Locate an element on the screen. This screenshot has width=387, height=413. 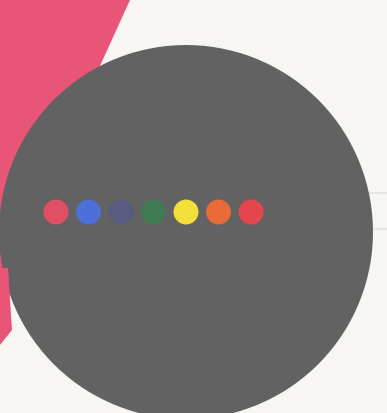
colored-dot-row is located at coordinates (153, 212).